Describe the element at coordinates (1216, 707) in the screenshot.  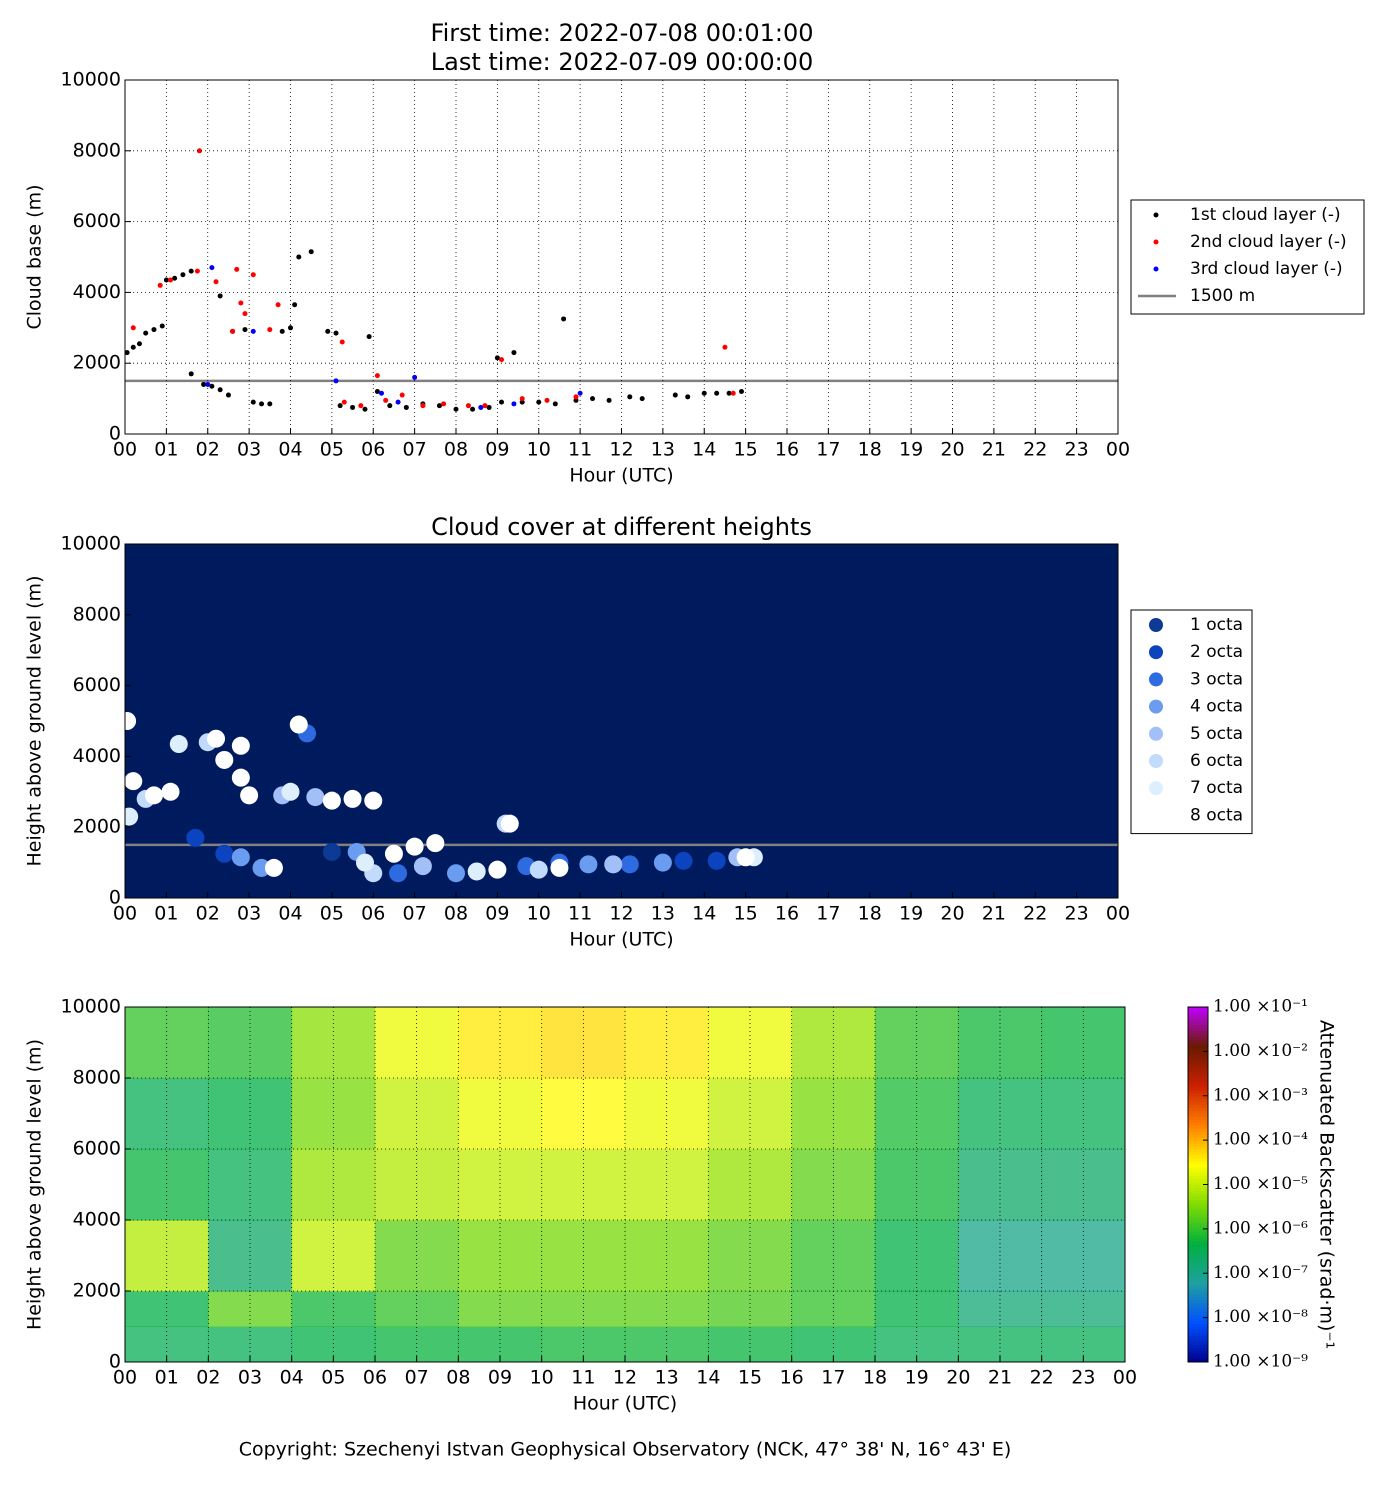
I see `legend-label: 4 octa` at that location.